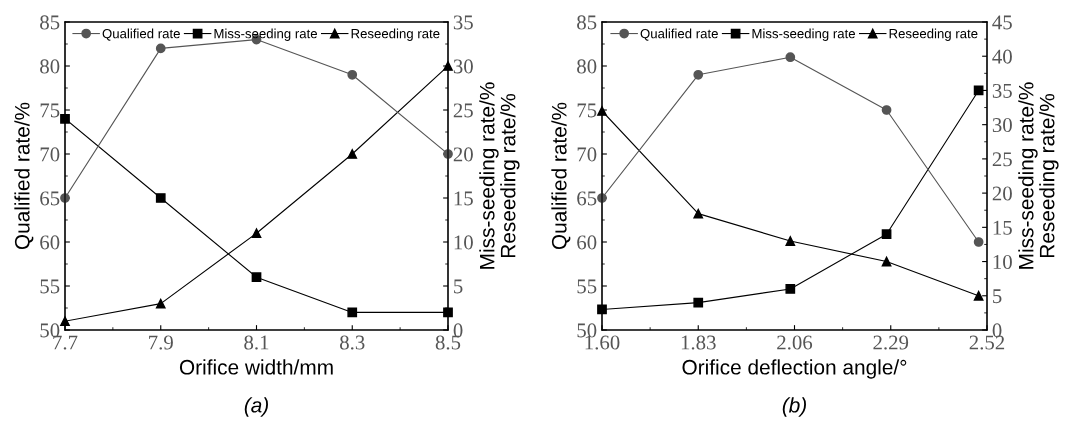 This screenshot has width=1070, height=426. What do you see at coordinates (1002, 22) in the screenshot?
I see `y2-tick-label: 45` at bounding box center [1002, 22].